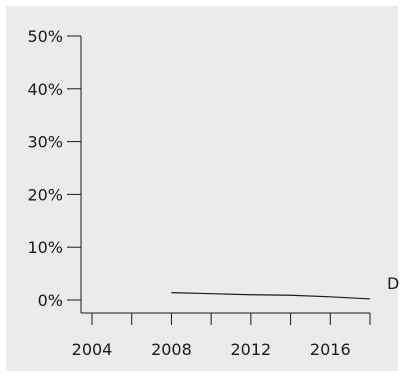  What do you see at coordinates (393, 283) in the screenshot?
I see `series-label-D: D` at bounding box center [393, 283].